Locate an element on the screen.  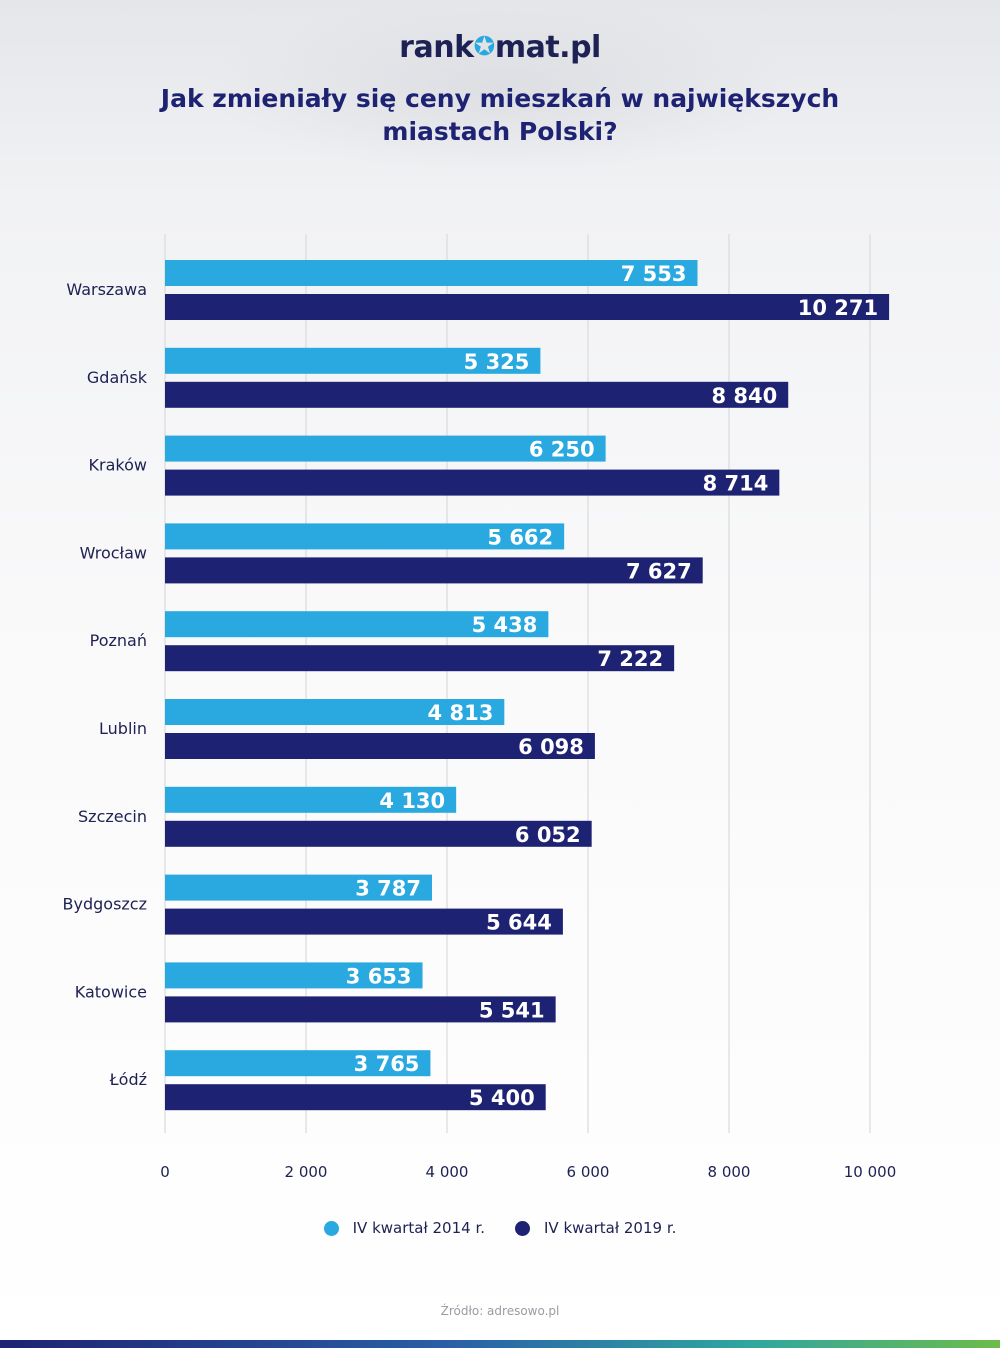
category-label: Bydgoszcz is located at coordinates (105, 904).